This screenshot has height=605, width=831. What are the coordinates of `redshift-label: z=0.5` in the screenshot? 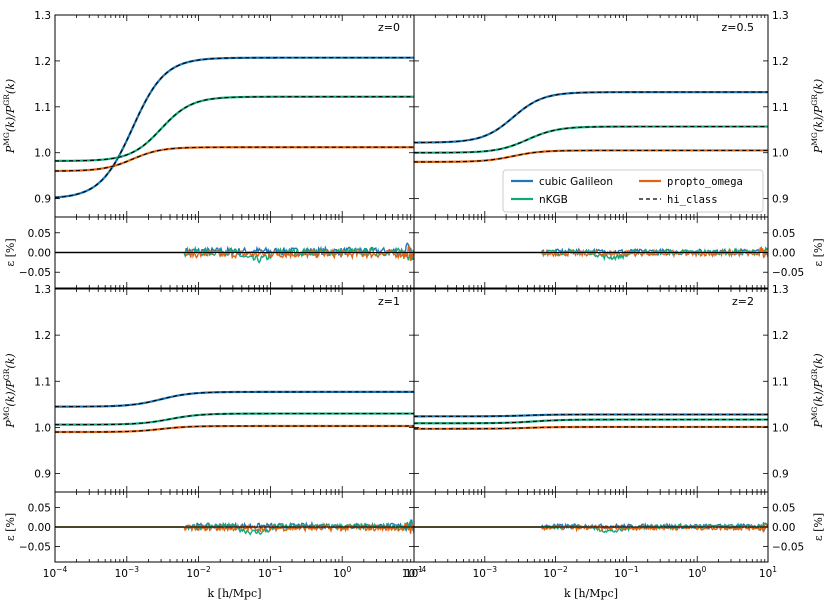 It's located at (738, 27).